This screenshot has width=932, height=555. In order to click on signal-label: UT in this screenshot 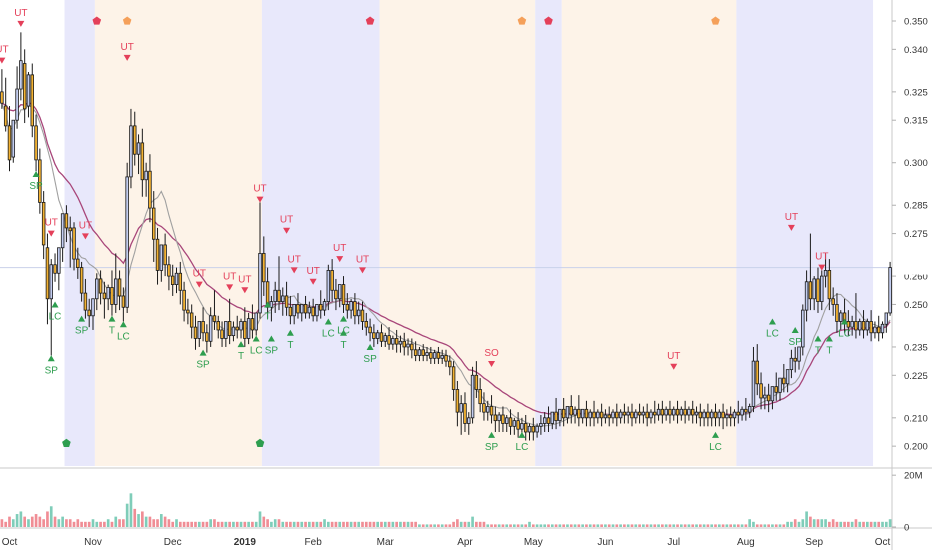, I will do `click(126, 47)`.